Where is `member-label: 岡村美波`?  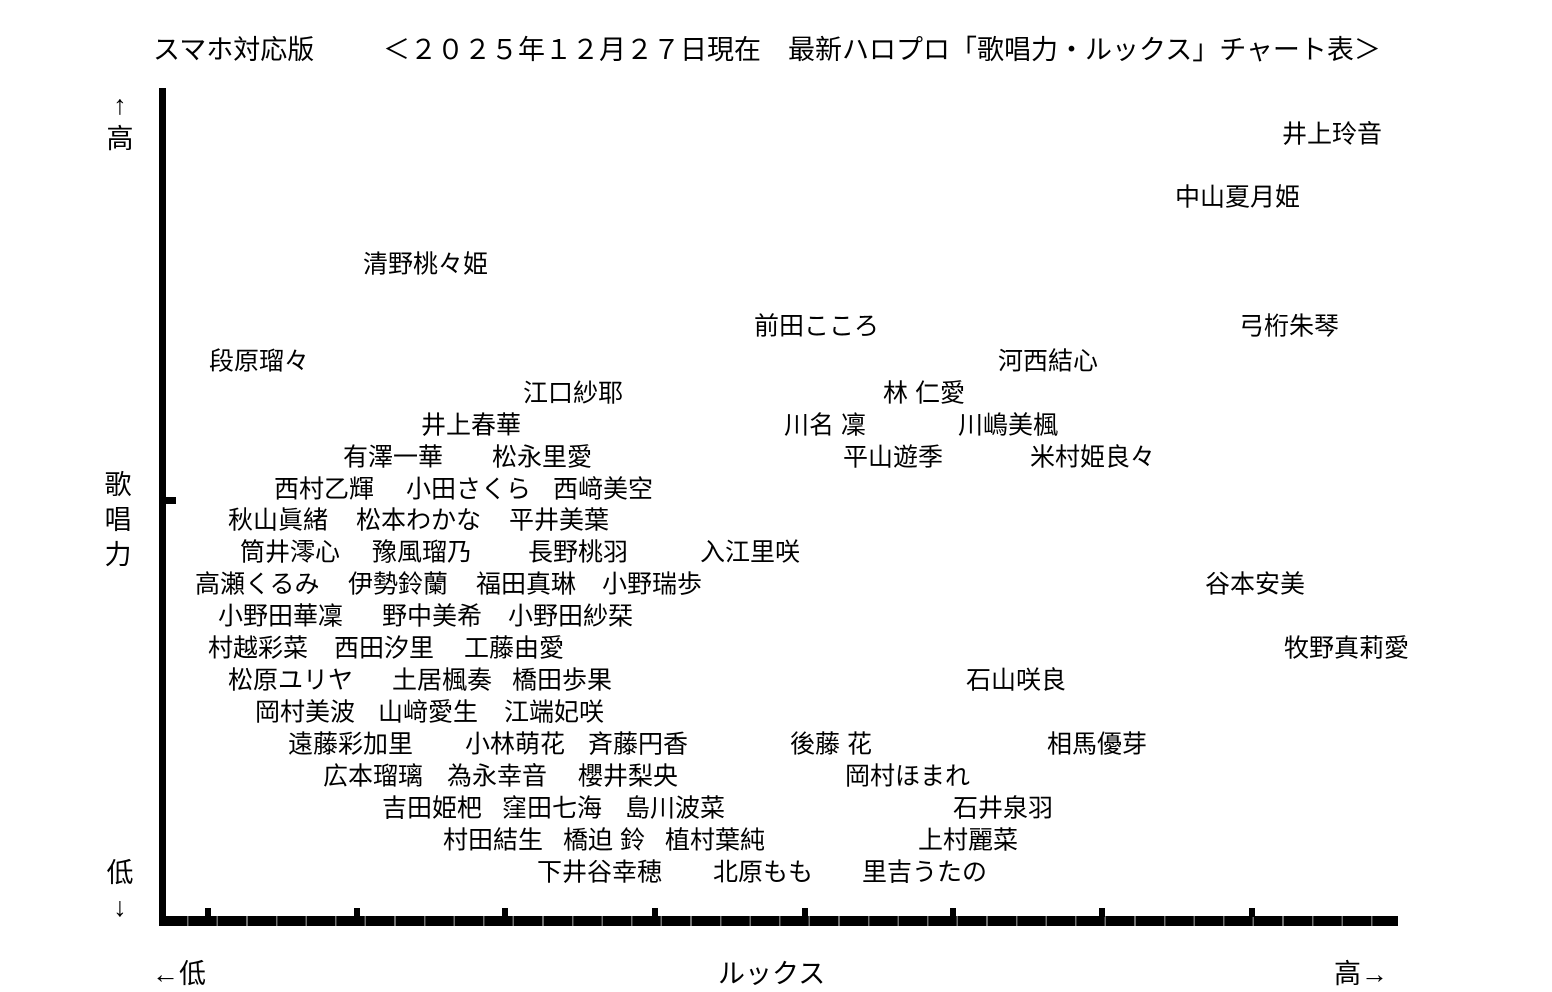 member-label: 岡村美波 is located at coordinates (305, 712).